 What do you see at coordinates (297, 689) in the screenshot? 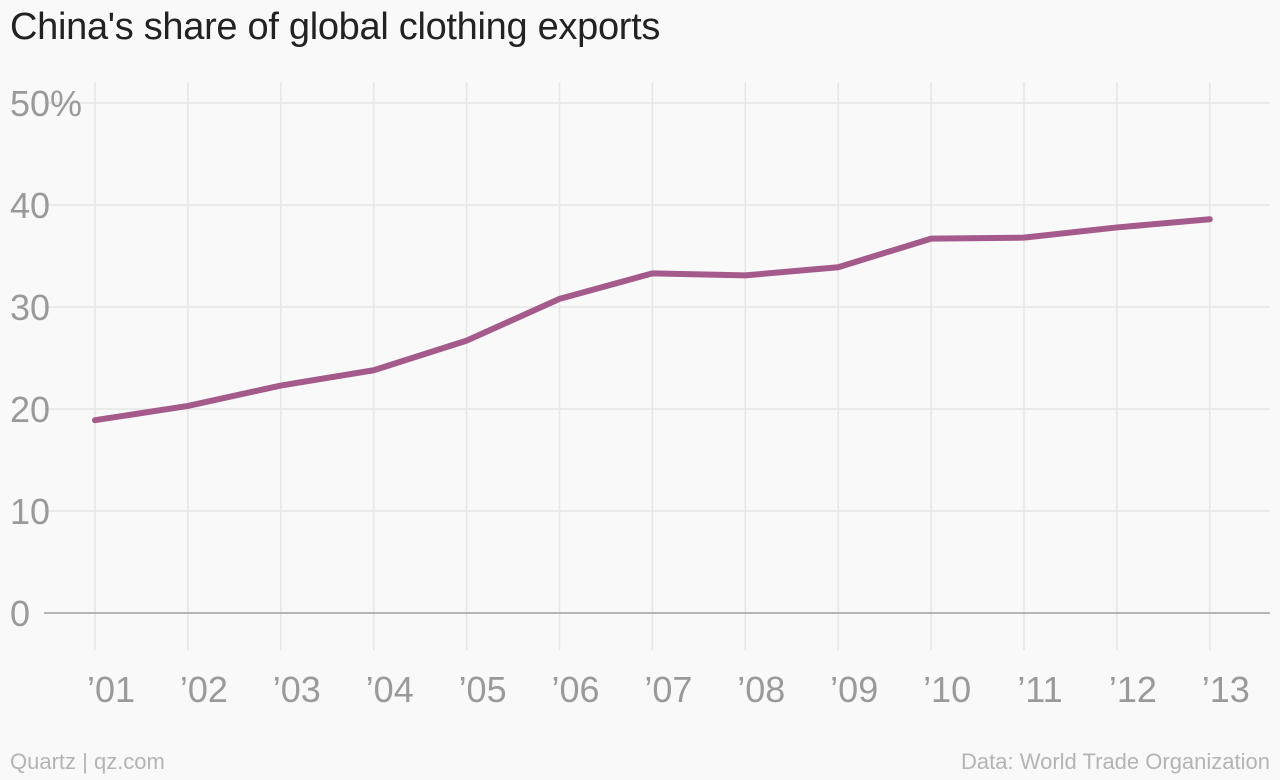
I see `x-tick-label: ’03` at bounding box center [297, 689].